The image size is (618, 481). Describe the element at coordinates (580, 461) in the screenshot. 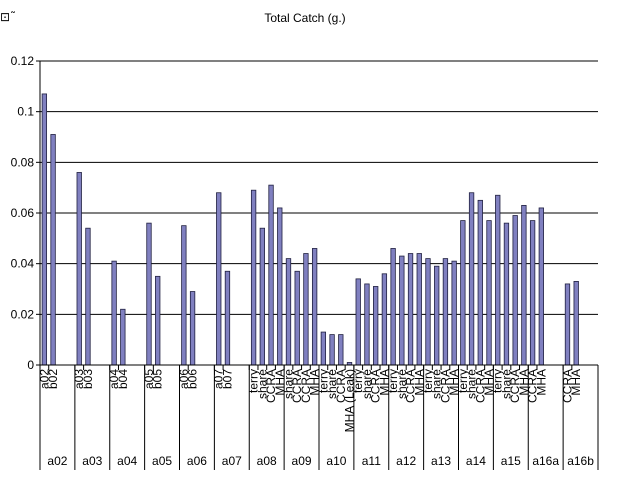

I see `group-label: a16b` at that location.